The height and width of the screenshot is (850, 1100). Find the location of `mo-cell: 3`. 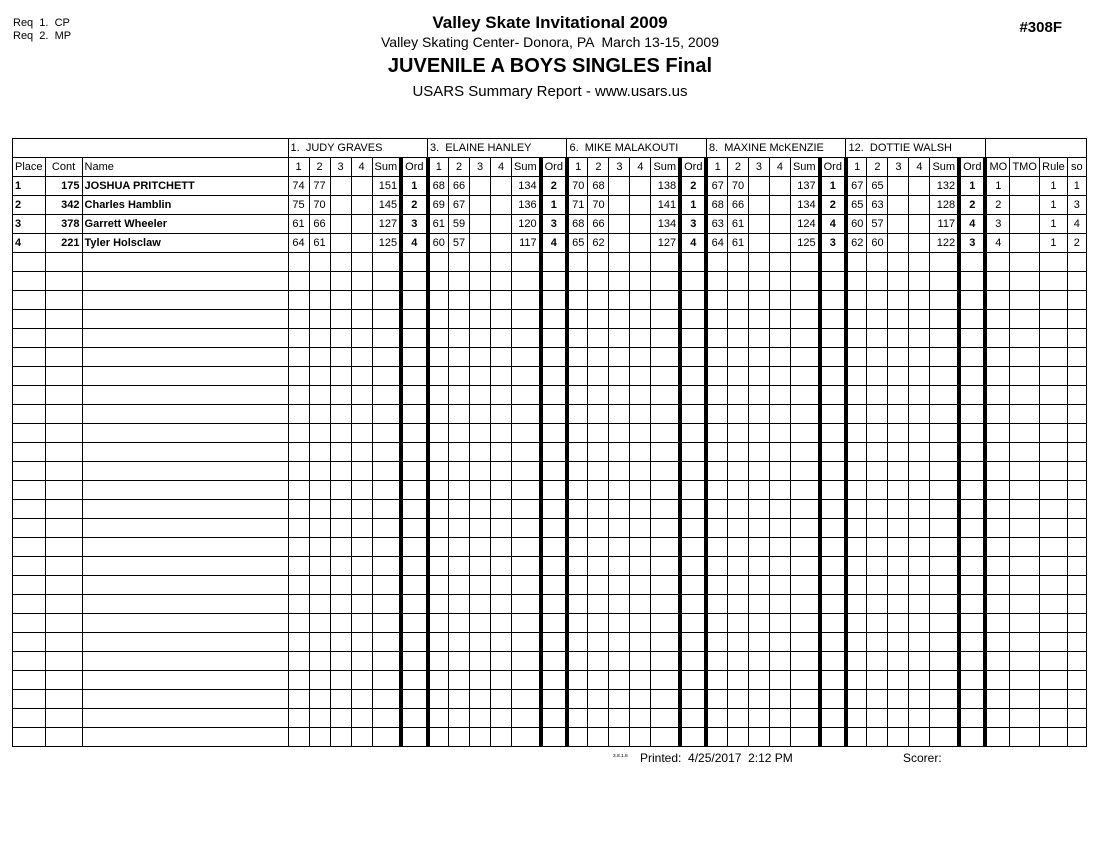

mo-cell: 3 is located at coordinates (997, 224).